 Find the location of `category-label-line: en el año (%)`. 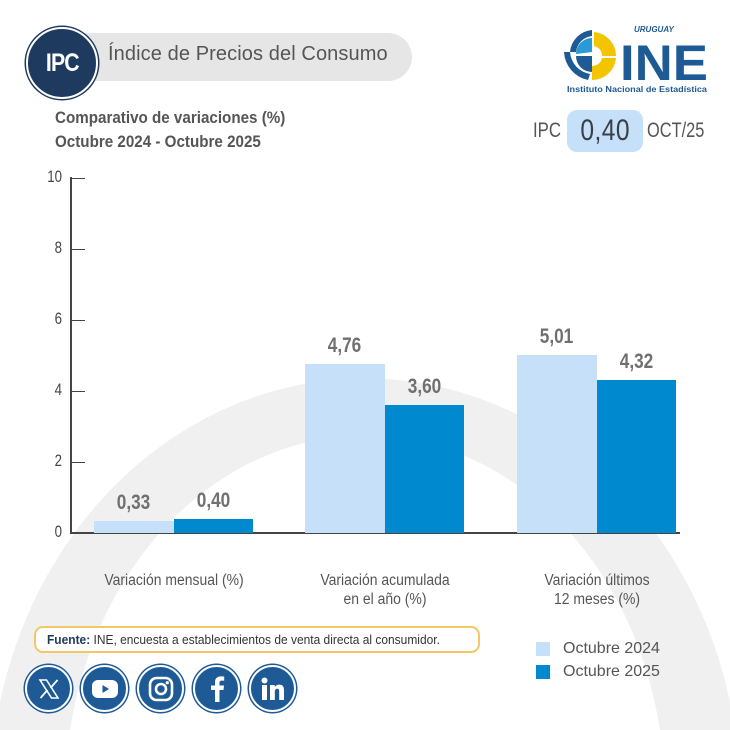

category-label-line: en el año (%) is located at coordinates (384, 599).